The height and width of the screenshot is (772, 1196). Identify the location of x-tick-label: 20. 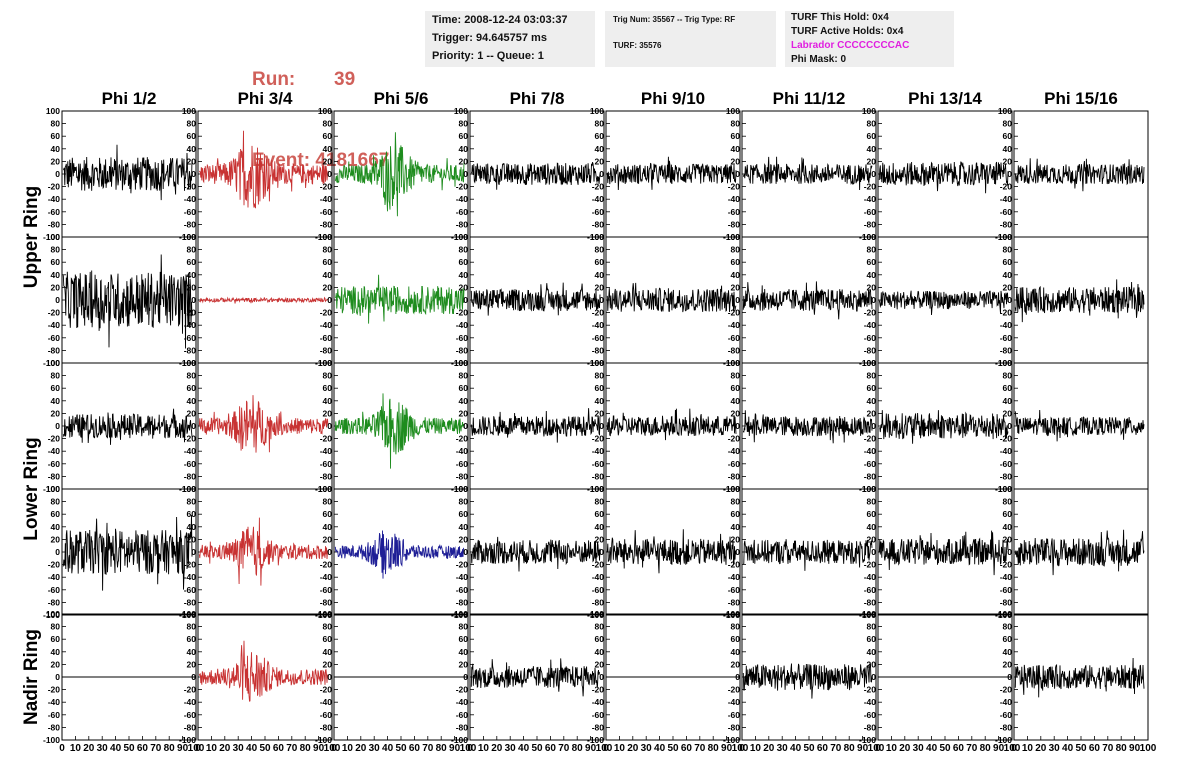
(769, 748).